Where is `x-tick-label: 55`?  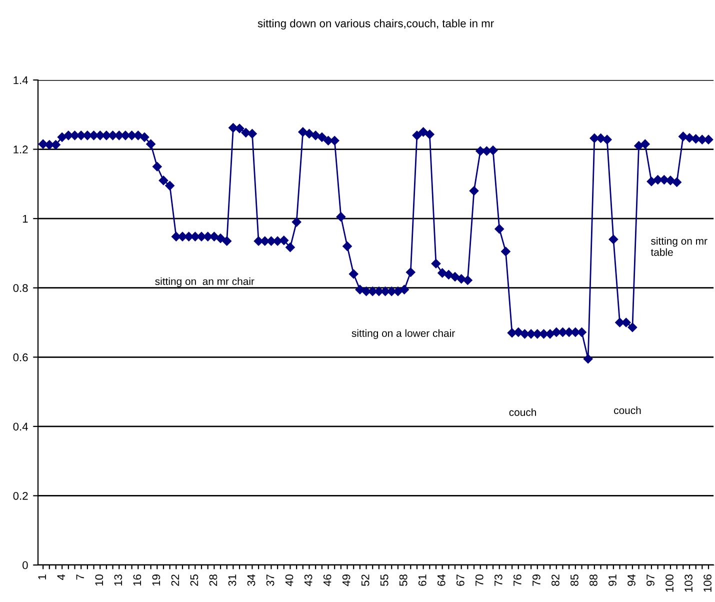
x-tick-label: 55 is located at coordinates (384, 580).